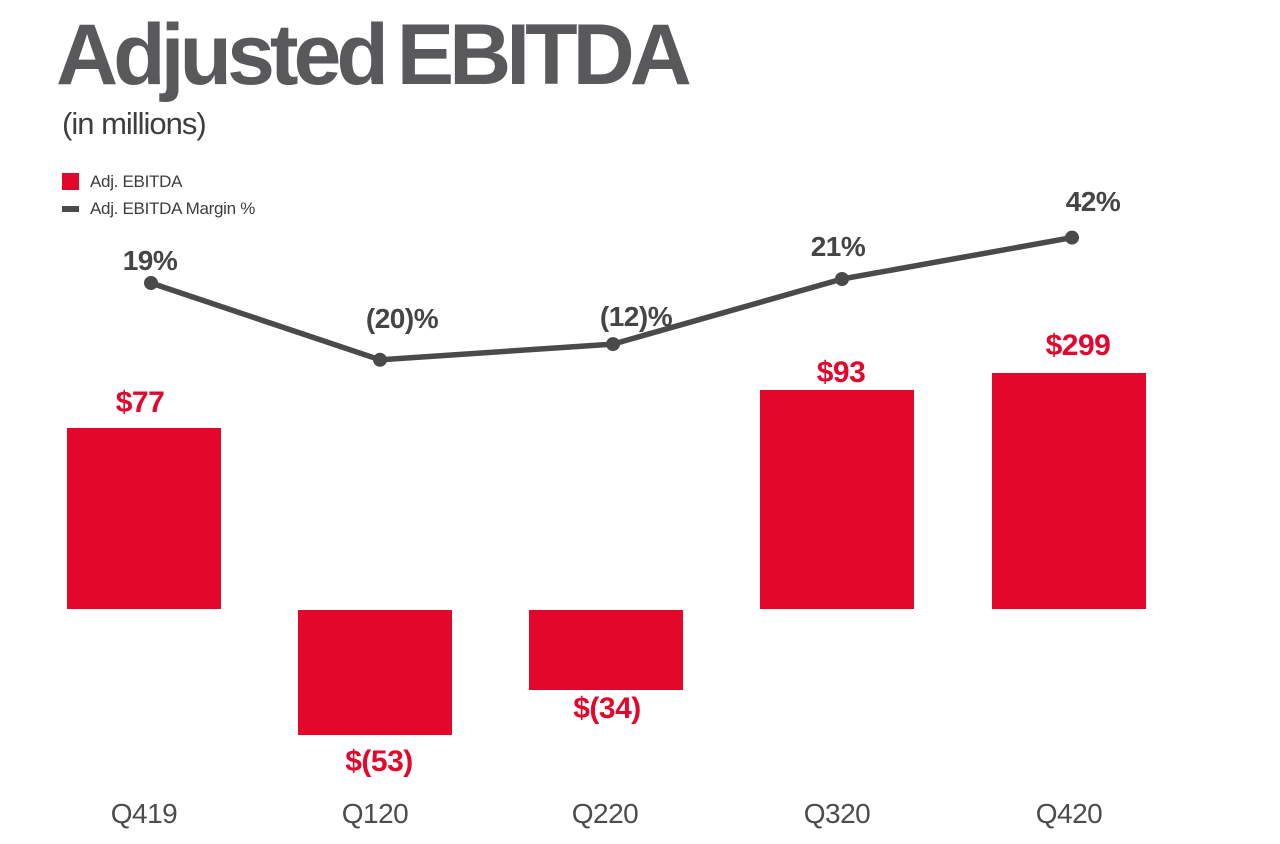  I want to click on margin-point-q320, so click(842, 279).